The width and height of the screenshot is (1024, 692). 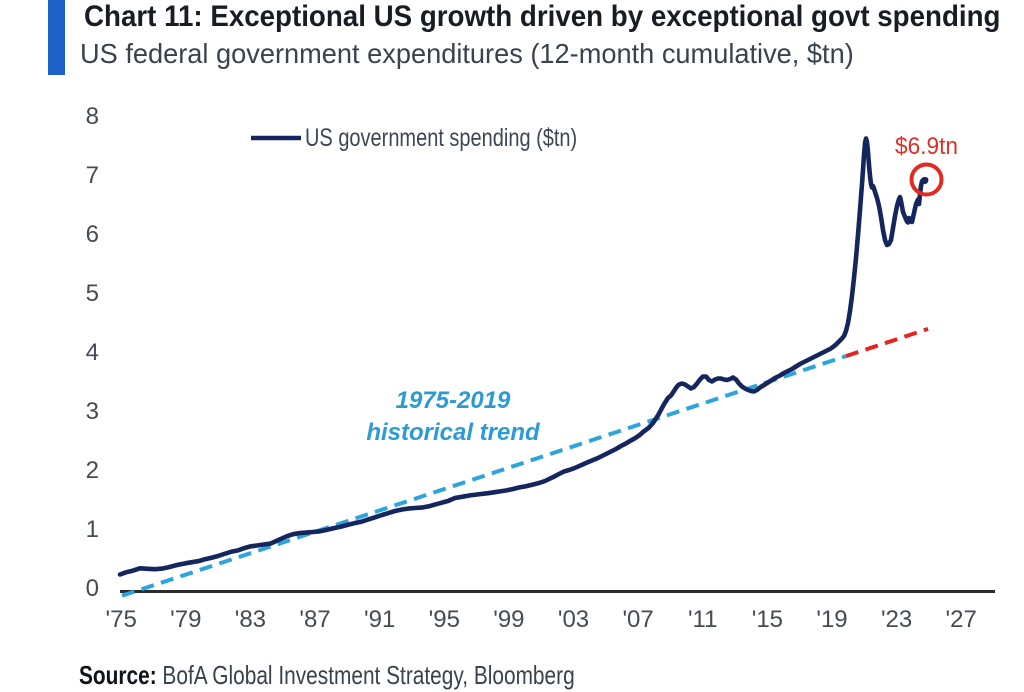 What do you see at coordinates (92, 529) in the screenshot?
I see `svg-text: 1` at bounding box center [92, 529].